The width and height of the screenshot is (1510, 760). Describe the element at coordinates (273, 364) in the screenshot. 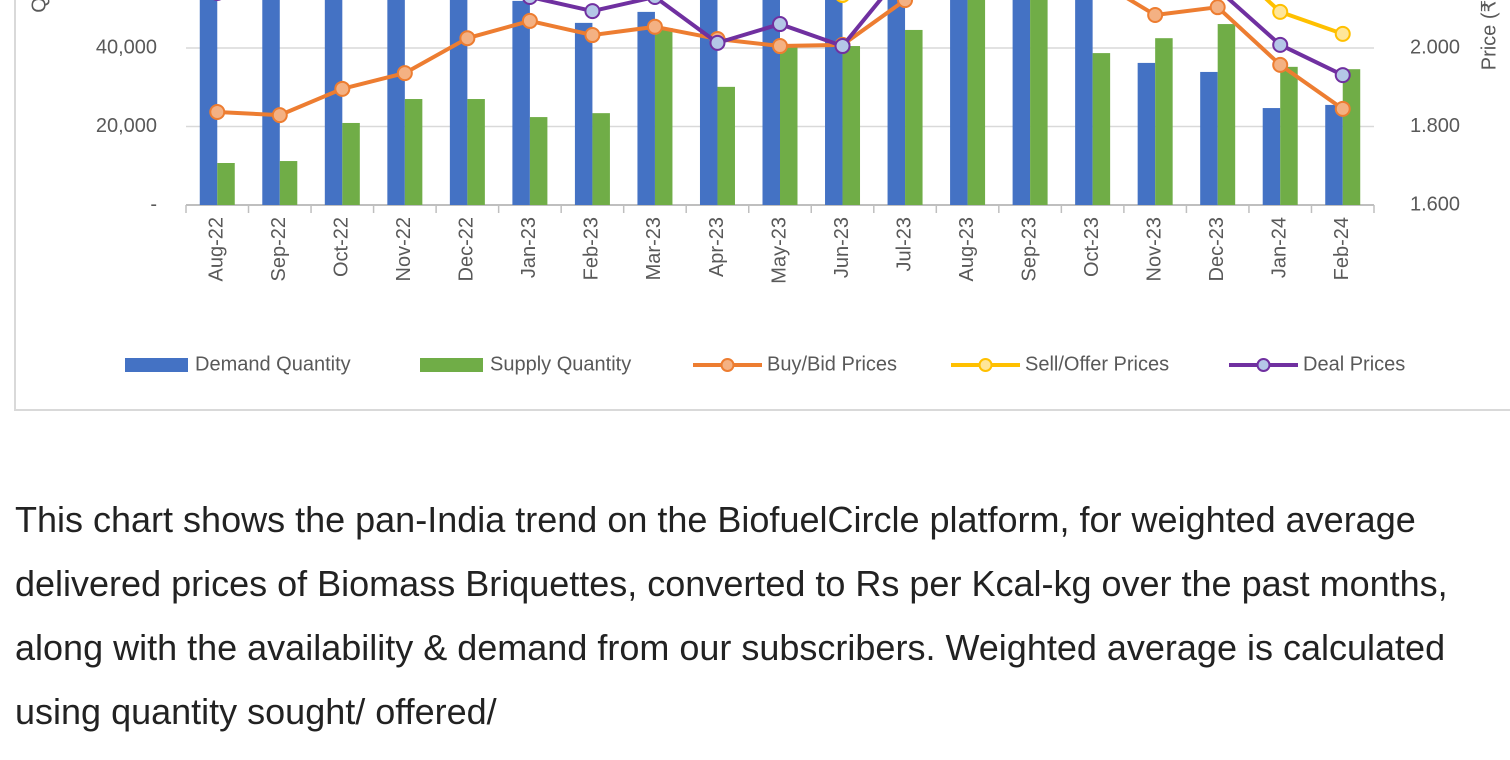

I see `legend-label: Demand Quantity` at that location.